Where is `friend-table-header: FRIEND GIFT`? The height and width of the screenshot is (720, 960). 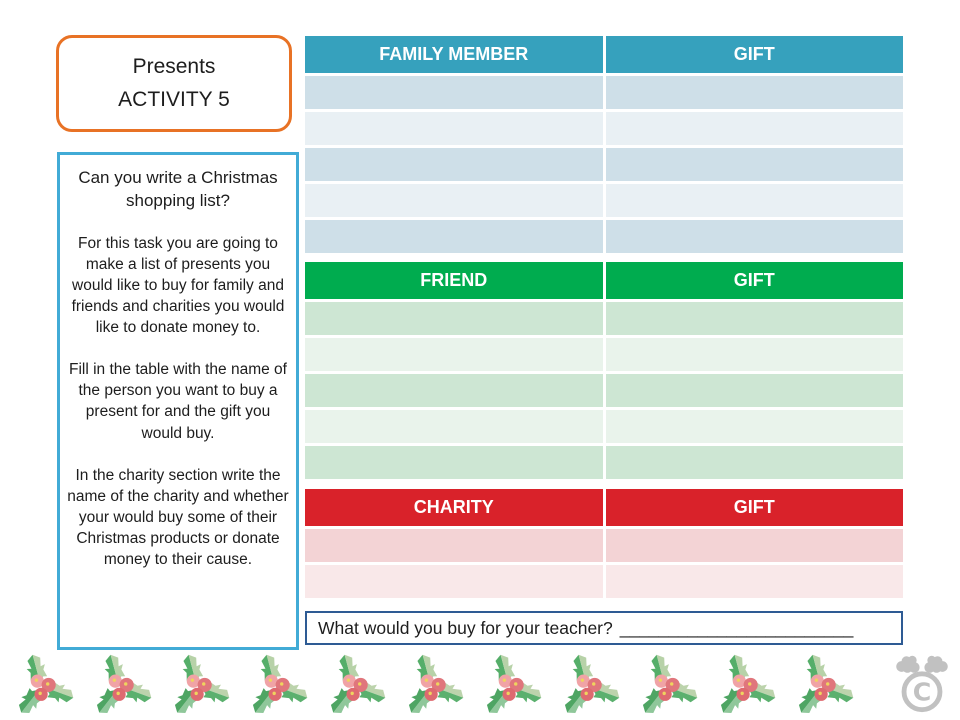 friend-table-header: FRIEND GIFT is located at coordinates (604, 280).